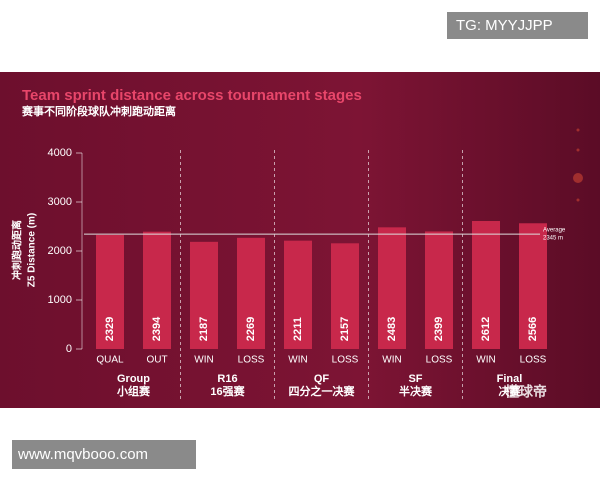 Image resolution: width=600 pixels, height=485 pixels. Describe the element at coordinates (60, 153) in the screenshot. I see `y-tick-label: 4000` at that location.